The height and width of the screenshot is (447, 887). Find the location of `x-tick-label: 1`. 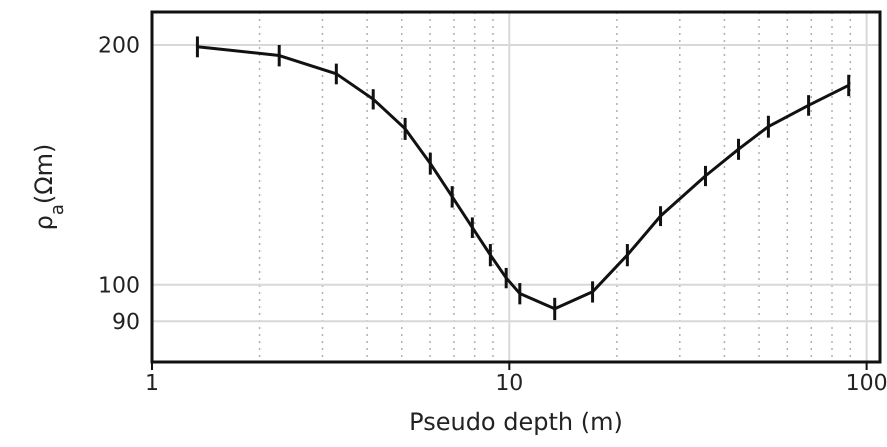

x-tick-label: 1 is located at coordinates (152, 383).